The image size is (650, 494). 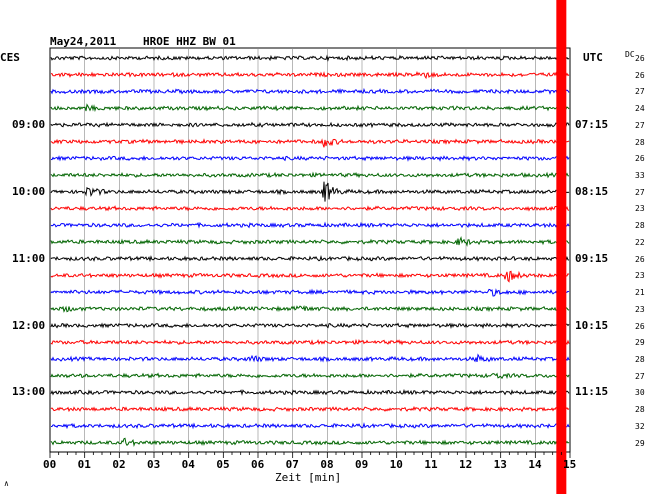 I want to click on dc-value: 22, so click(x=640, y=242).